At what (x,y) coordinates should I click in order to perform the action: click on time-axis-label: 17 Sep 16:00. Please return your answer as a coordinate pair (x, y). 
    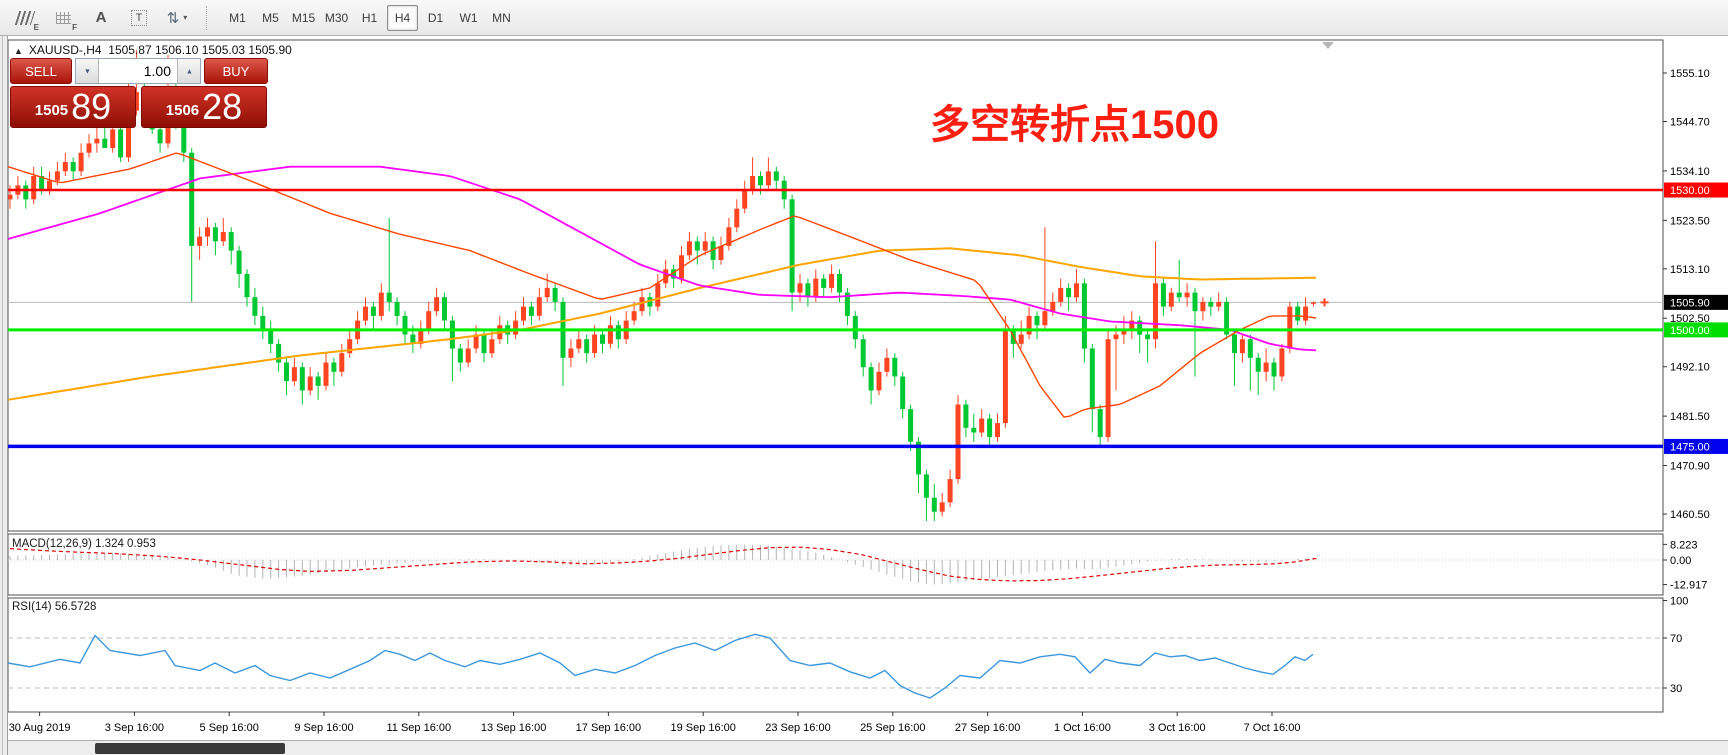
    Looking at the image, I should click on (608, 728).